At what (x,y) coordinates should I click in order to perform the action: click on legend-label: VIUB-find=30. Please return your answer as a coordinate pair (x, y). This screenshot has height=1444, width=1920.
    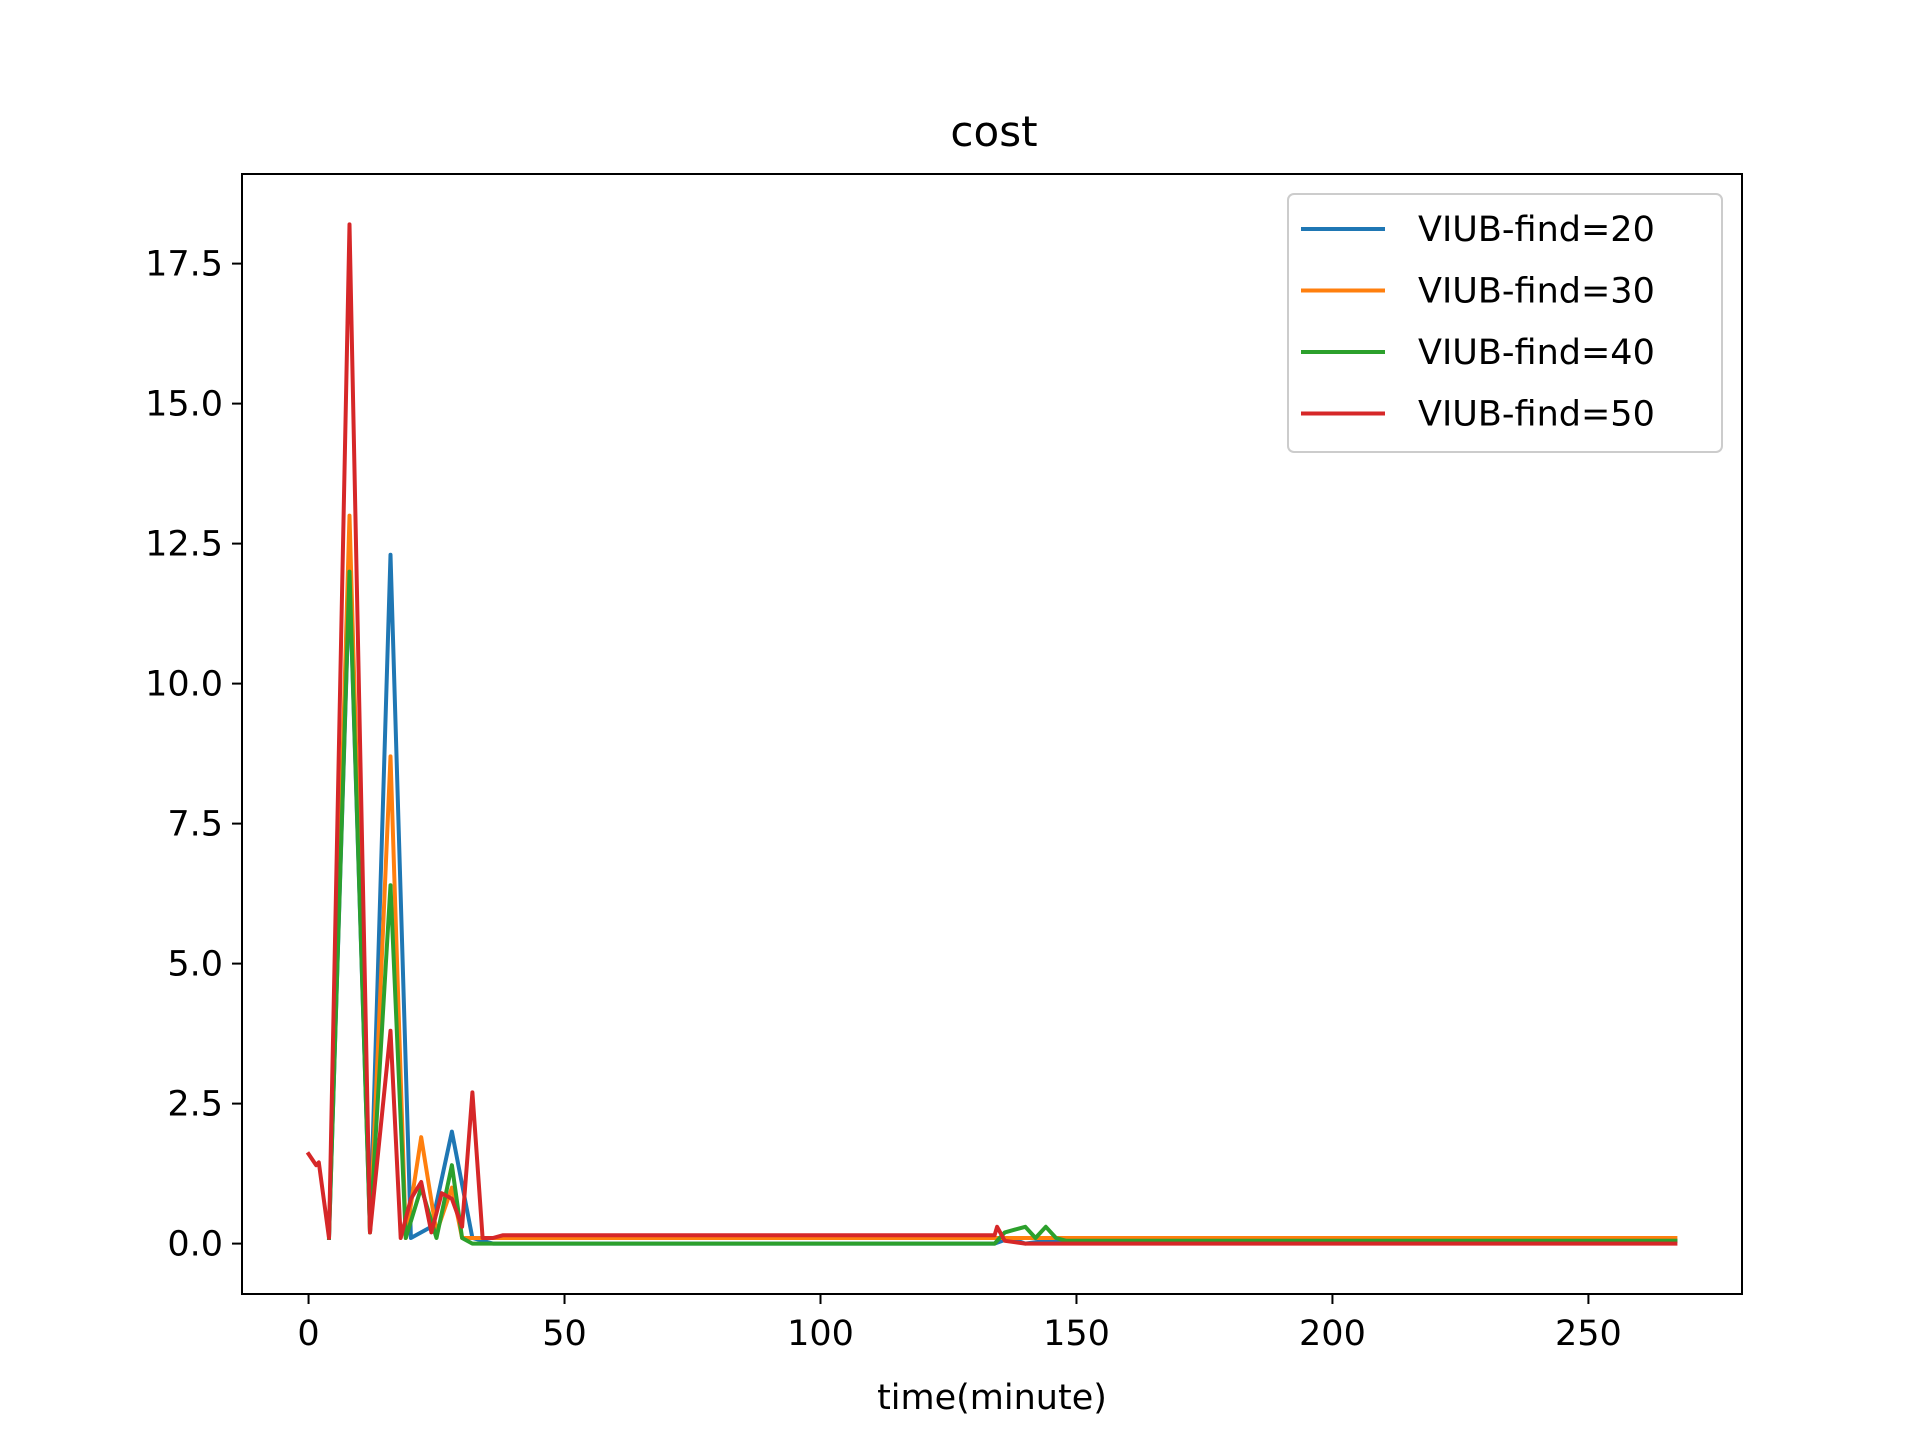
    Looking at the image, I should click on (1536, 292).